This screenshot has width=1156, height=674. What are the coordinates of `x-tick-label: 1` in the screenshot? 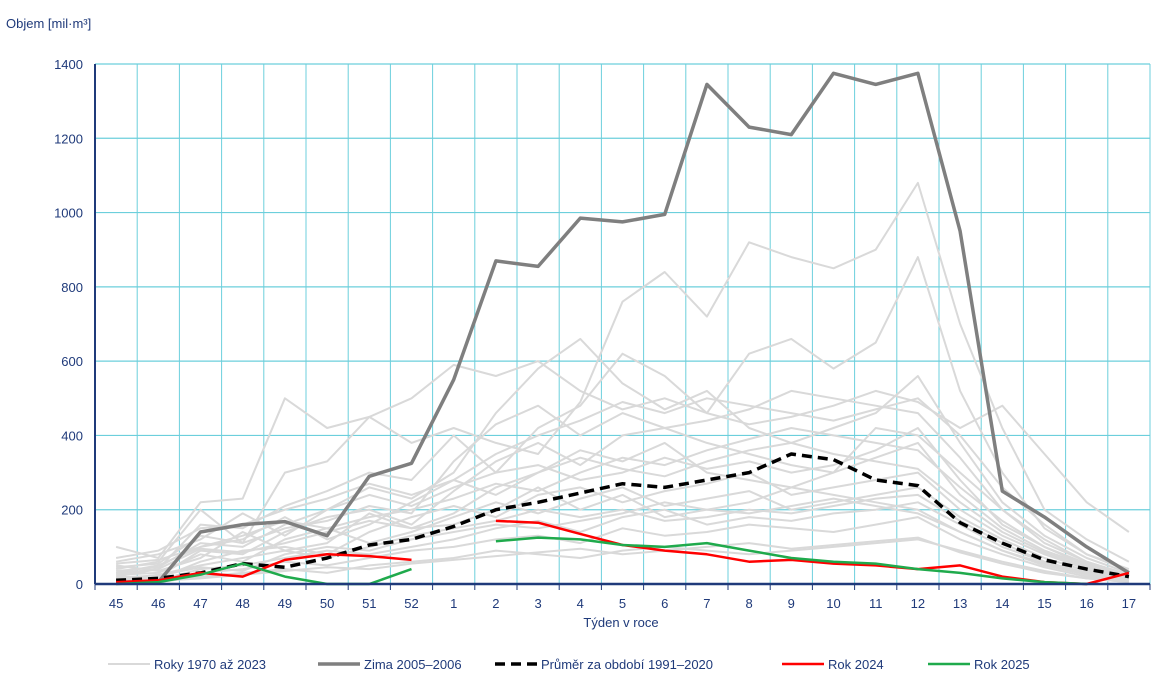 It's located at (453, 603).